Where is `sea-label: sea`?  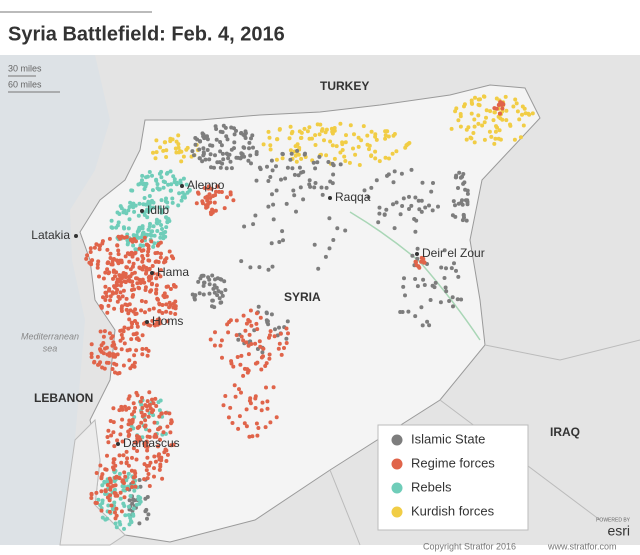
sea-label: sea is located at coordinates (50, 348).